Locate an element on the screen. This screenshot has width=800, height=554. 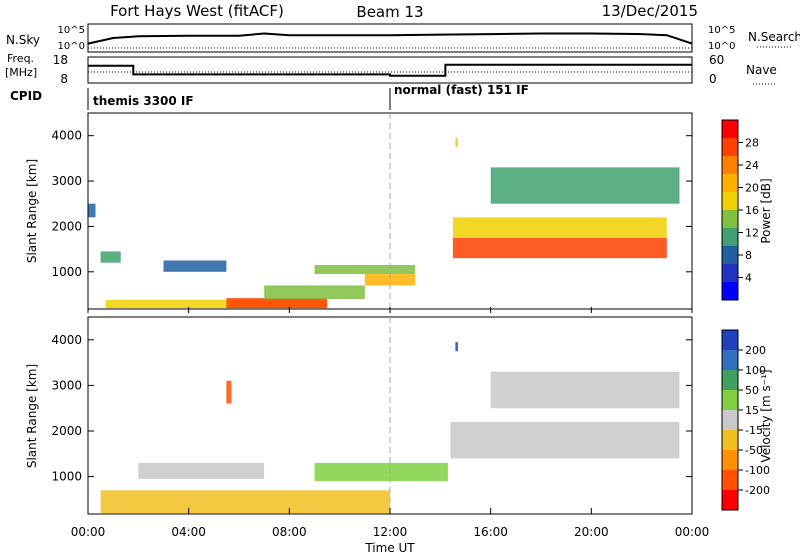
beam-title: Beam 13 is located at coordinates (389, 12).